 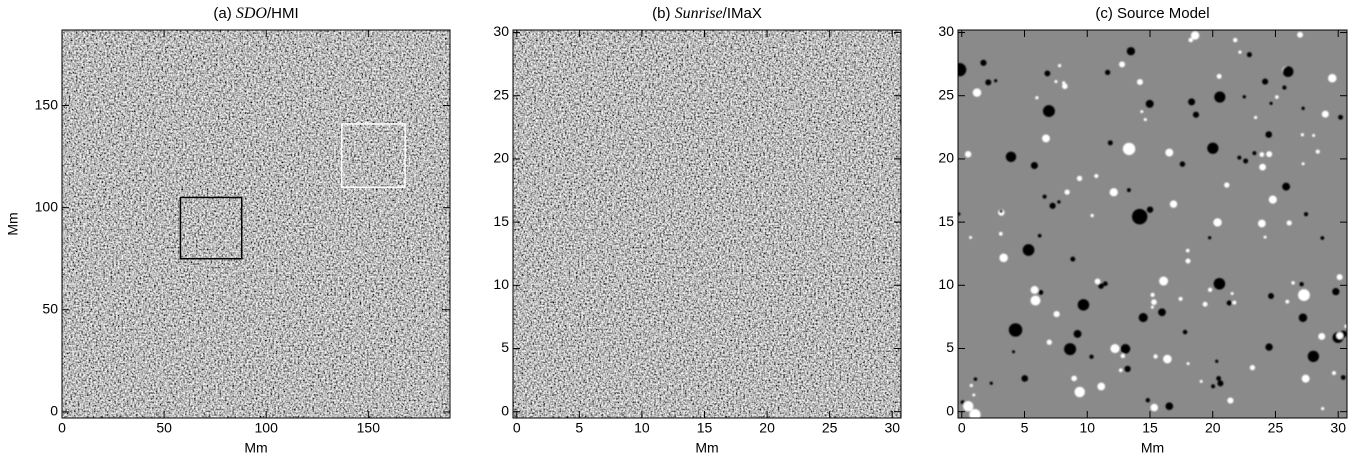 I want to click on x-tick-label: 50, so click(x=164, y=428).